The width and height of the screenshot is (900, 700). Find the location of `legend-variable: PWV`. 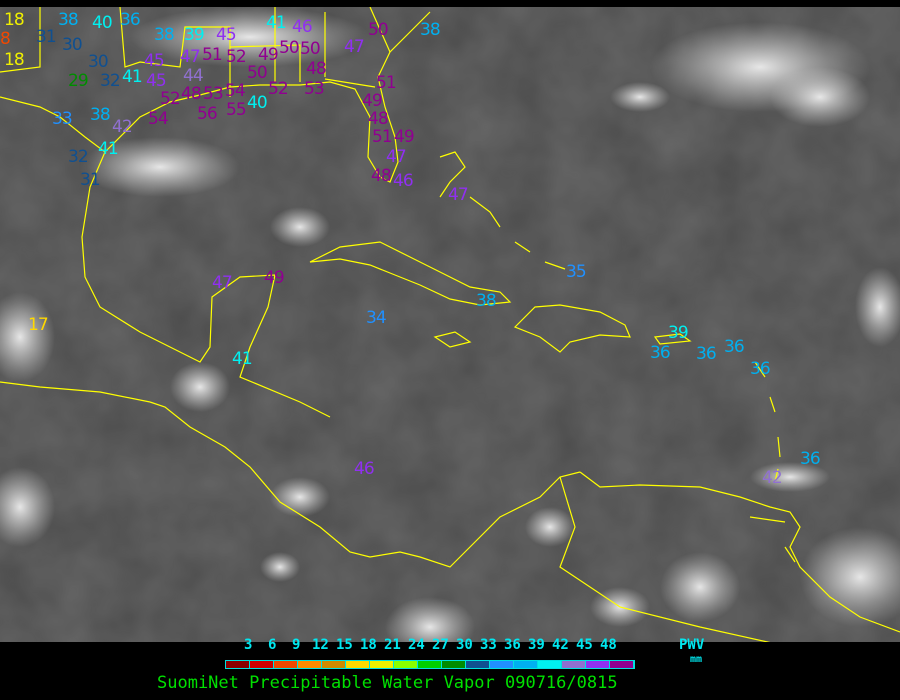

legend-variable: PWV is located at coordinates (692, 645).